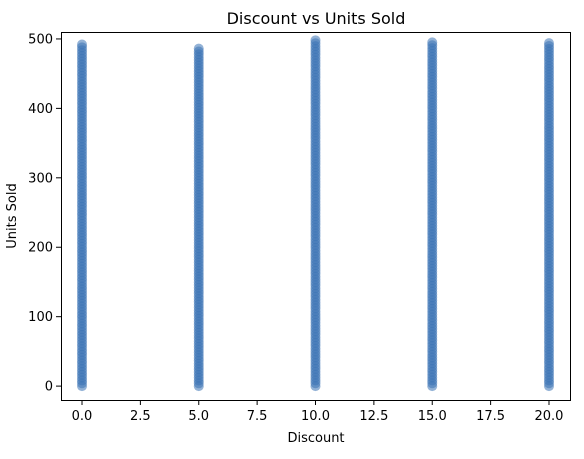  I want to click on x-tick-label: 20.0, so click(549, 416).